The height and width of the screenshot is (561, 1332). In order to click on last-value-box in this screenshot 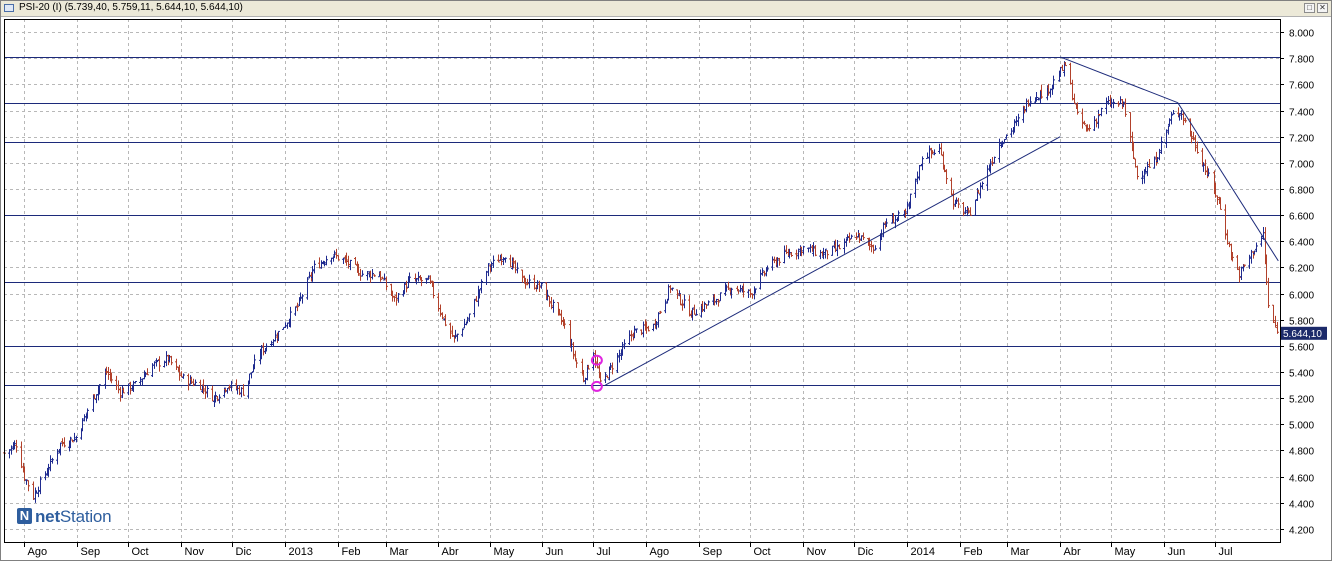, I will do `click(1304, 333)`.